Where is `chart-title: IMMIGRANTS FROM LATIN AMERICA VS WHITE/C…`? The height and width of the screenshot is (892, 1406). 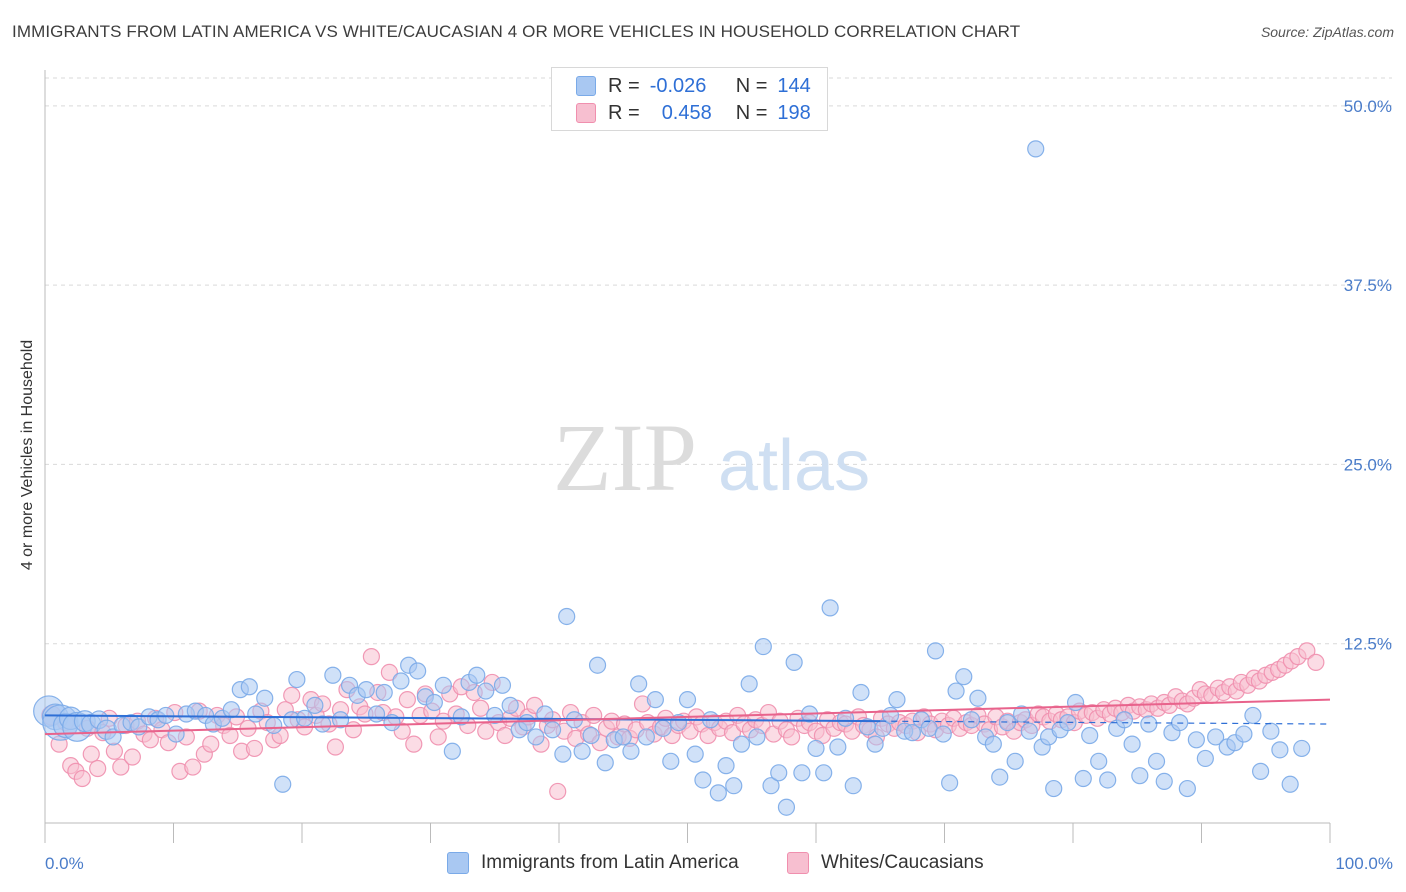 chart-title: IMMIGRANTS FROM LATIN AMERICA VS WHITE/C… is located at coordinates (516, 31).